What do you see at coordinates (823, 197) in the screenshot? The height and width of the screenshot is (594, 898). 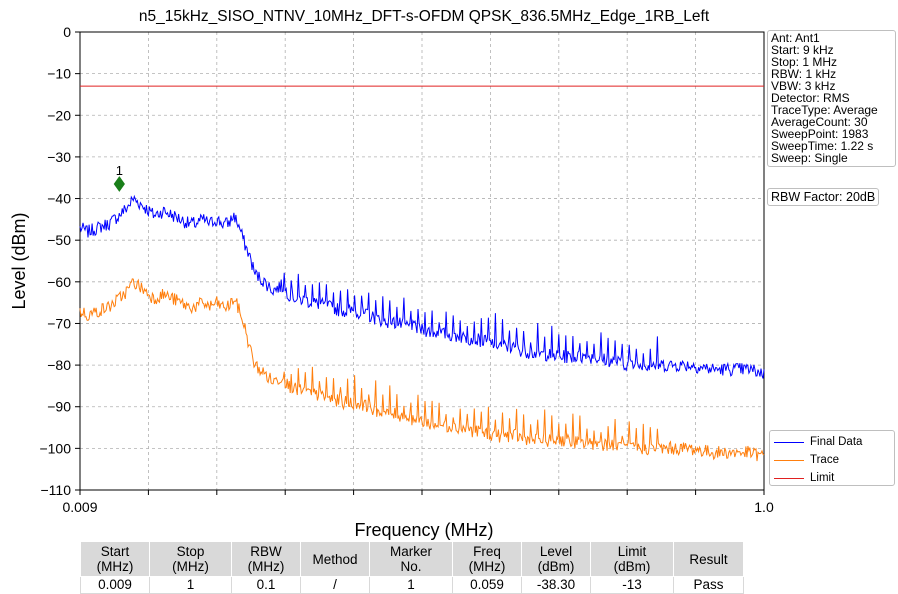 I see `rbw-factor-box: RBW Factor: 20dB` at bounding box center [823, 197].